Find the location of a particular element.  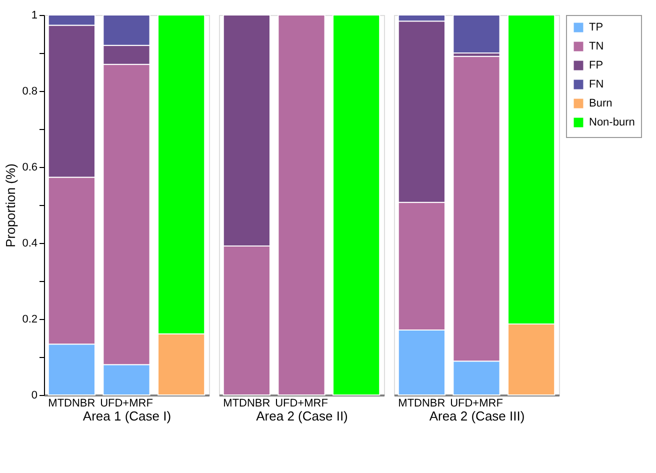

x-axis-title: Area 2 (Case II) is located at coordinates (302, 416).